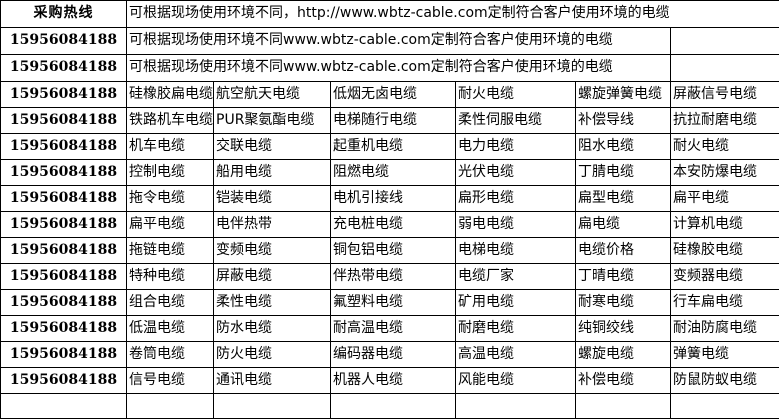 This screenshot has width=779, height=419. I want to click on product-cell: 本安防爆电缆, so click(725, 173).